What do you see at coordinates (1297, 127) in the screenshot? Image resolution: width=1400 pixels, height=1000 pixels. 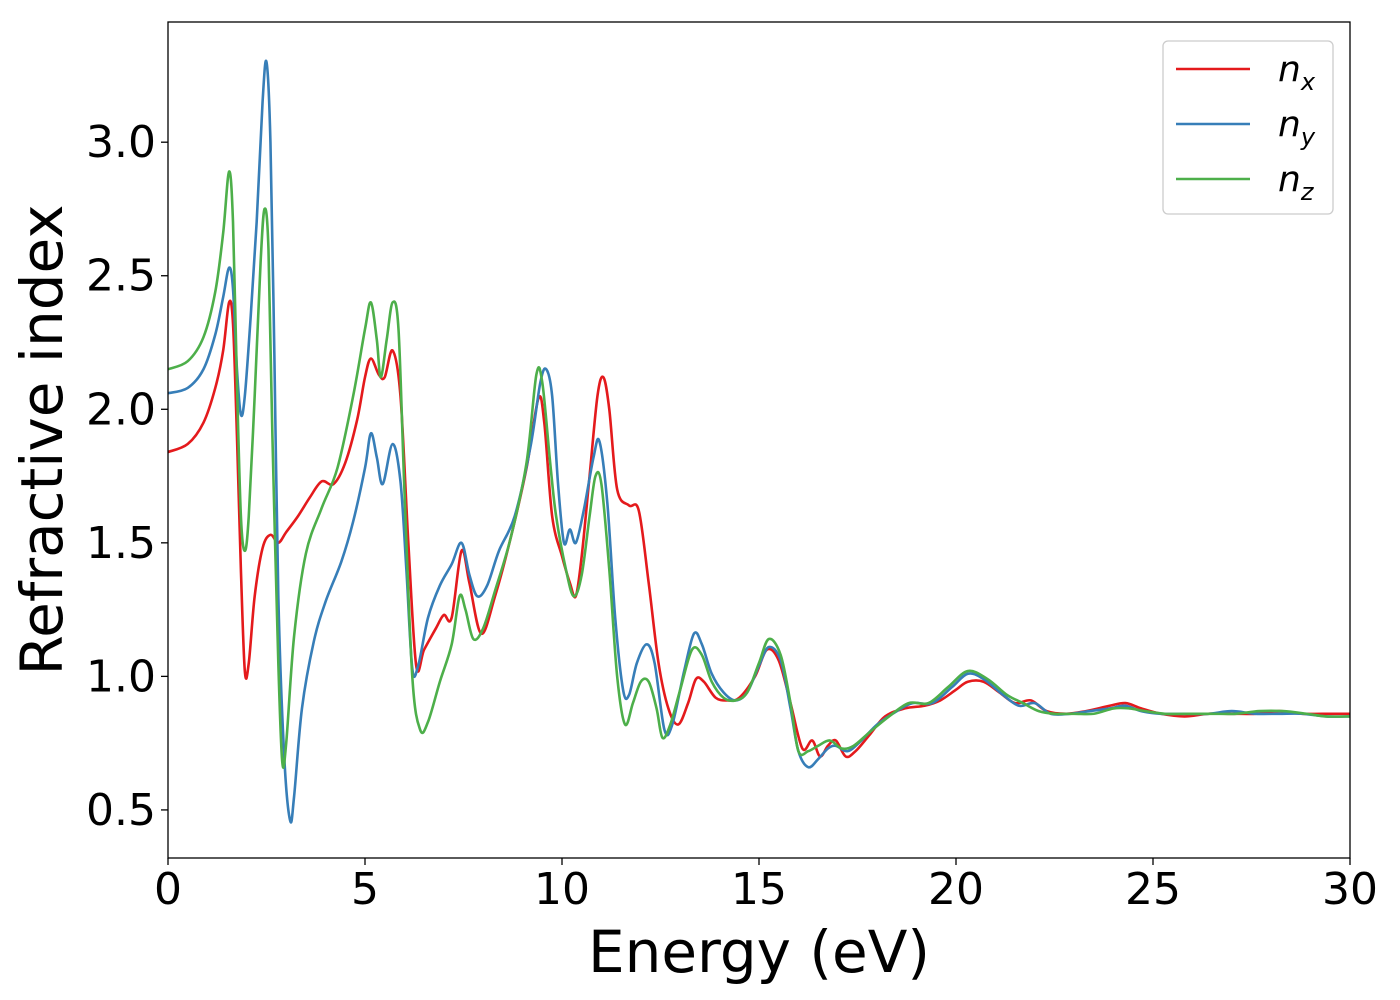 I see `legend-label-ny: ny` at bounding box center [1297, 127].